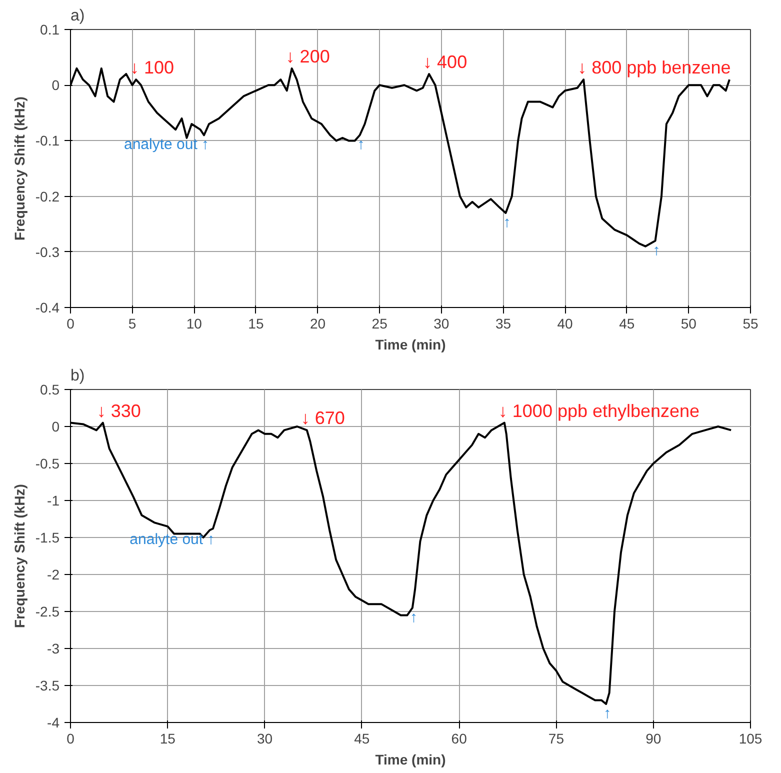 The width and height of the screenshot is (781, 773). I want to click on y-tick-label: -0.1, so click(47, 140).